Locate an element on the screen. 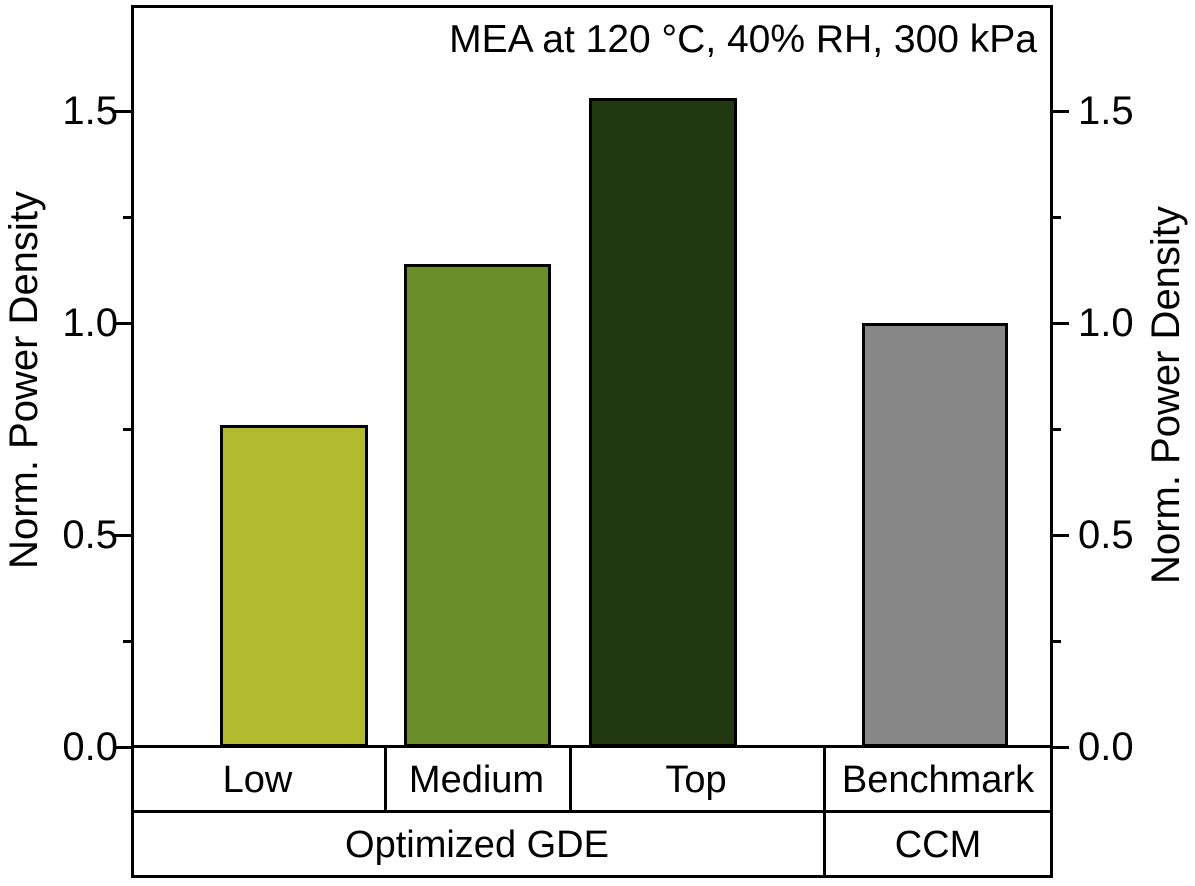 The width and height of the screenshot is (1195, 886). y-minor-tick-right-0.75 is located at coordinates (1055, 429).